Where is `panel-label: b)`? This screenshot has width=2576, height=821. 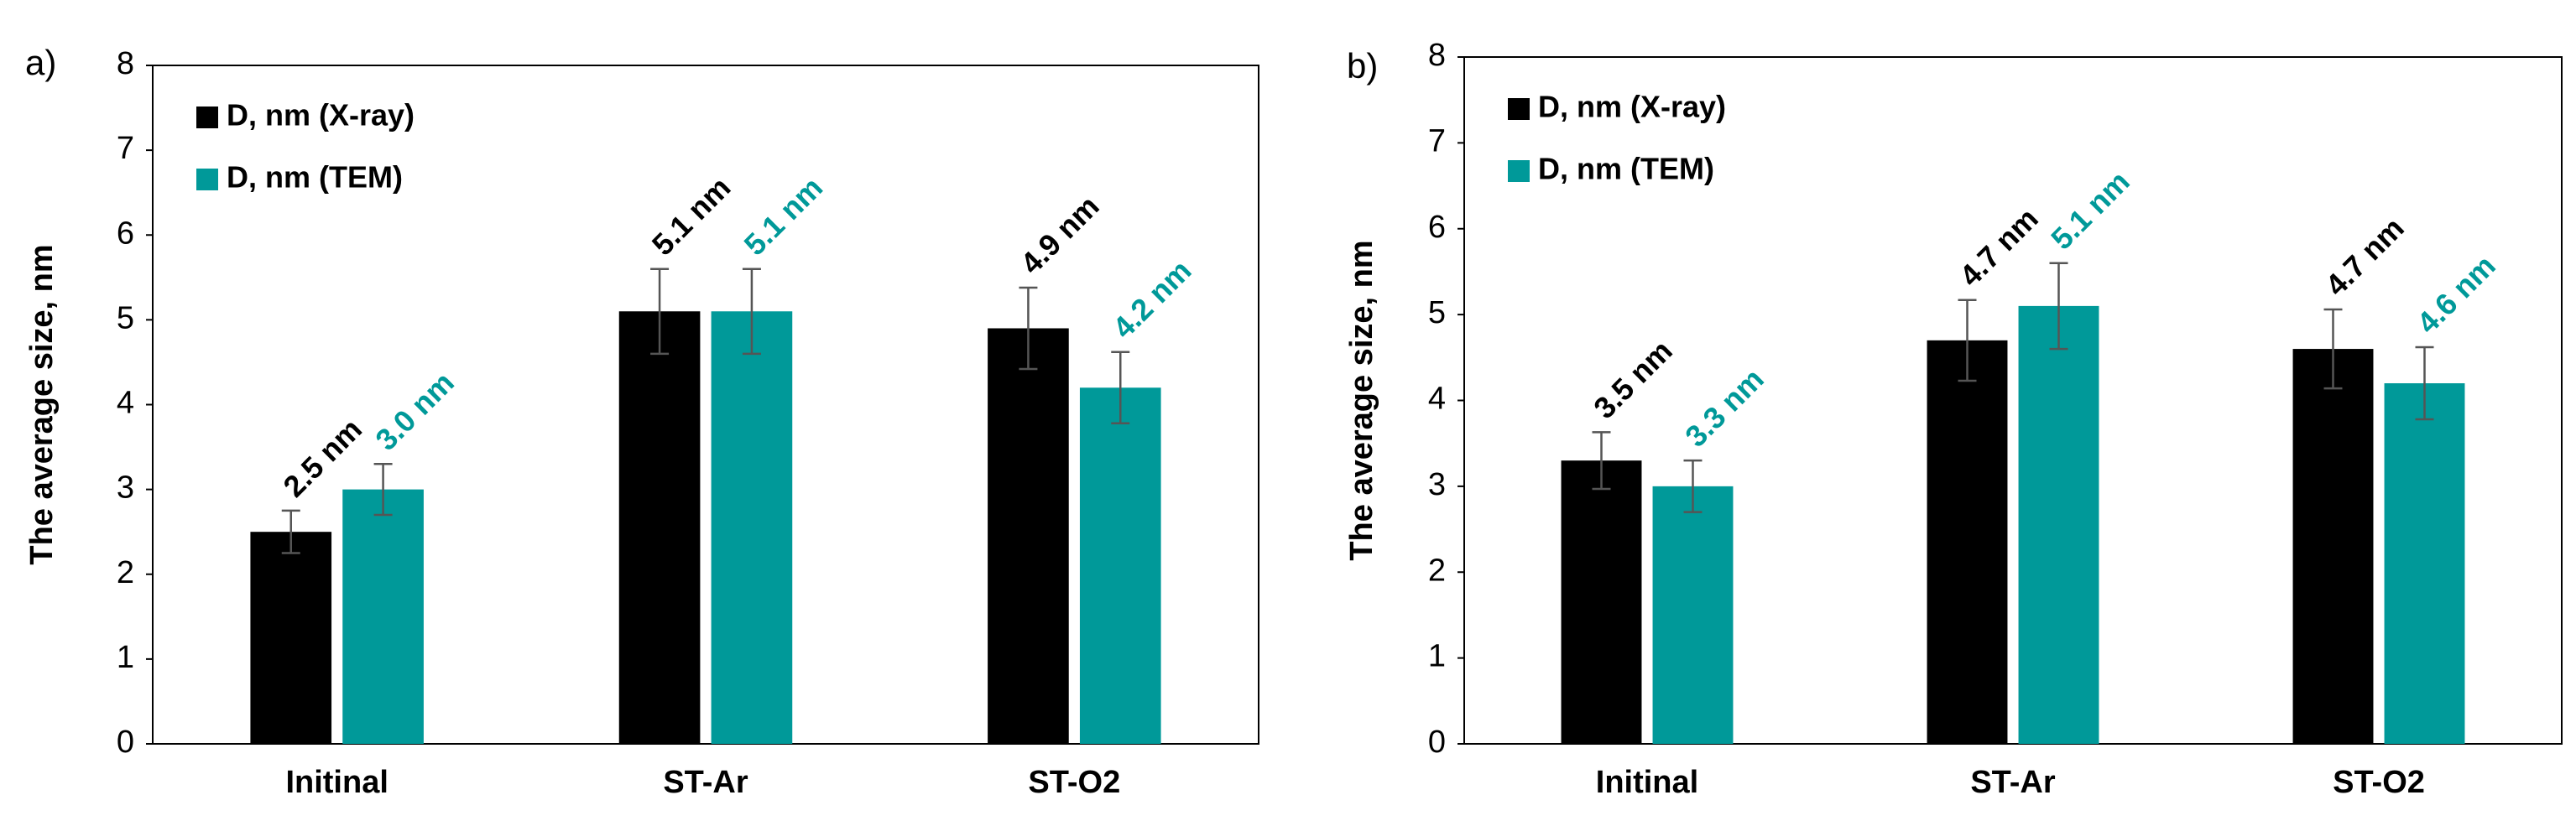
panel-label: b) is located at coordinates (1362, 66).